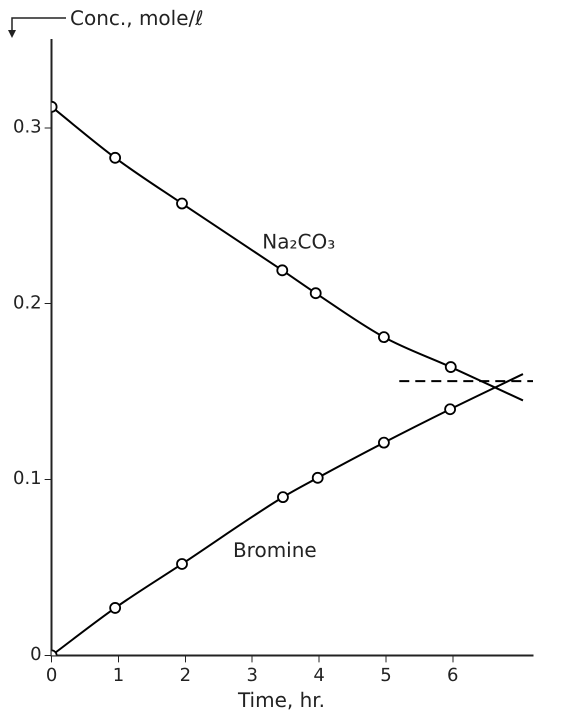 The image size is (563, 719). I want to click on x-tick-label: 0, so click(52, 675).